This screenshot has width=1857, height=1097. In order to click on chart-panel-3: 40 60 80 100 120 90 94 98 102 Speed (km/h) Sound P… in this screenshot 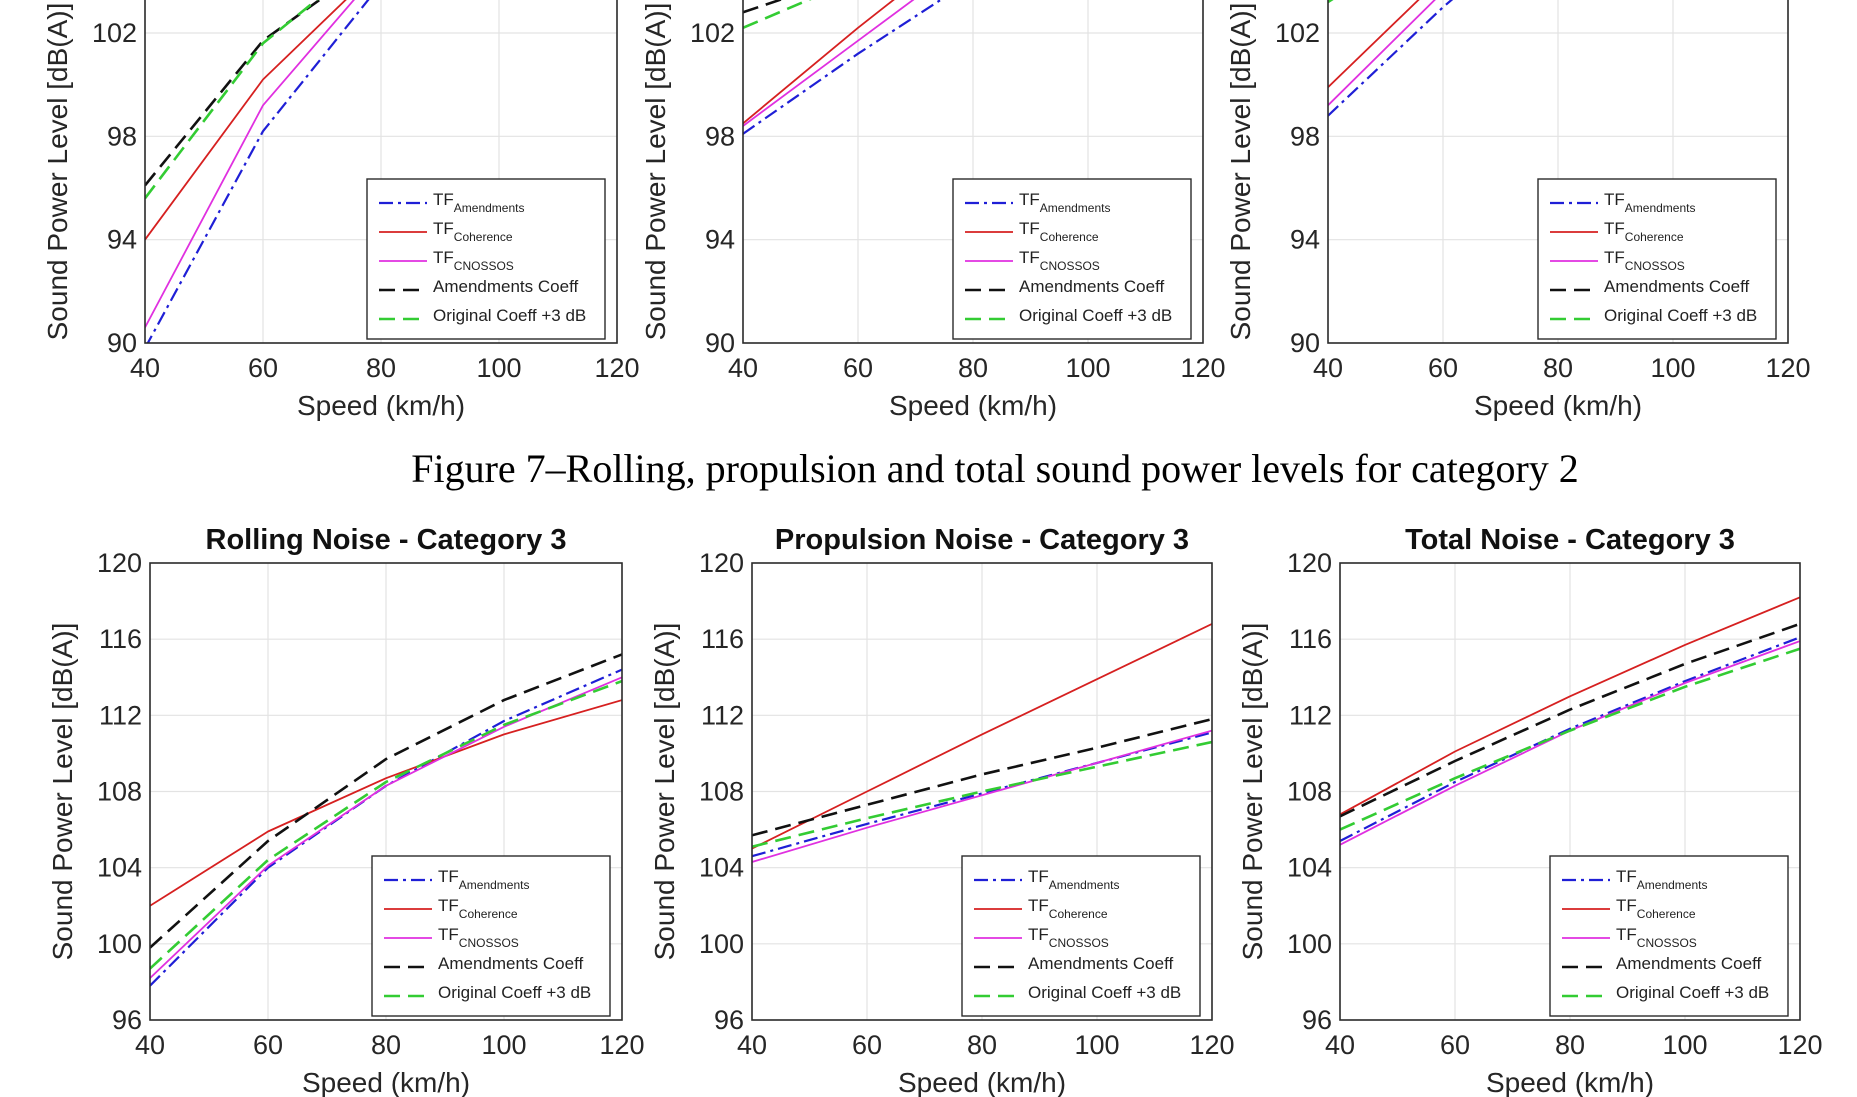, I will do `click(1518, 210)`.